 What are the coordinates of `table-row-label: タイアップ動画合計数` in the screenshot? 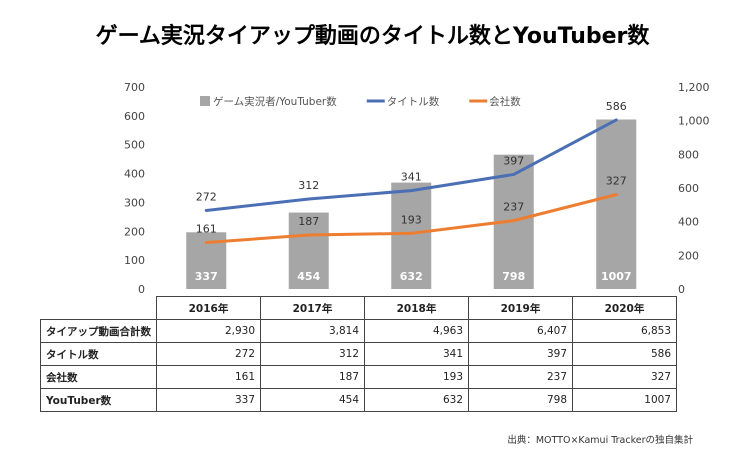 It's located at (98, 331).